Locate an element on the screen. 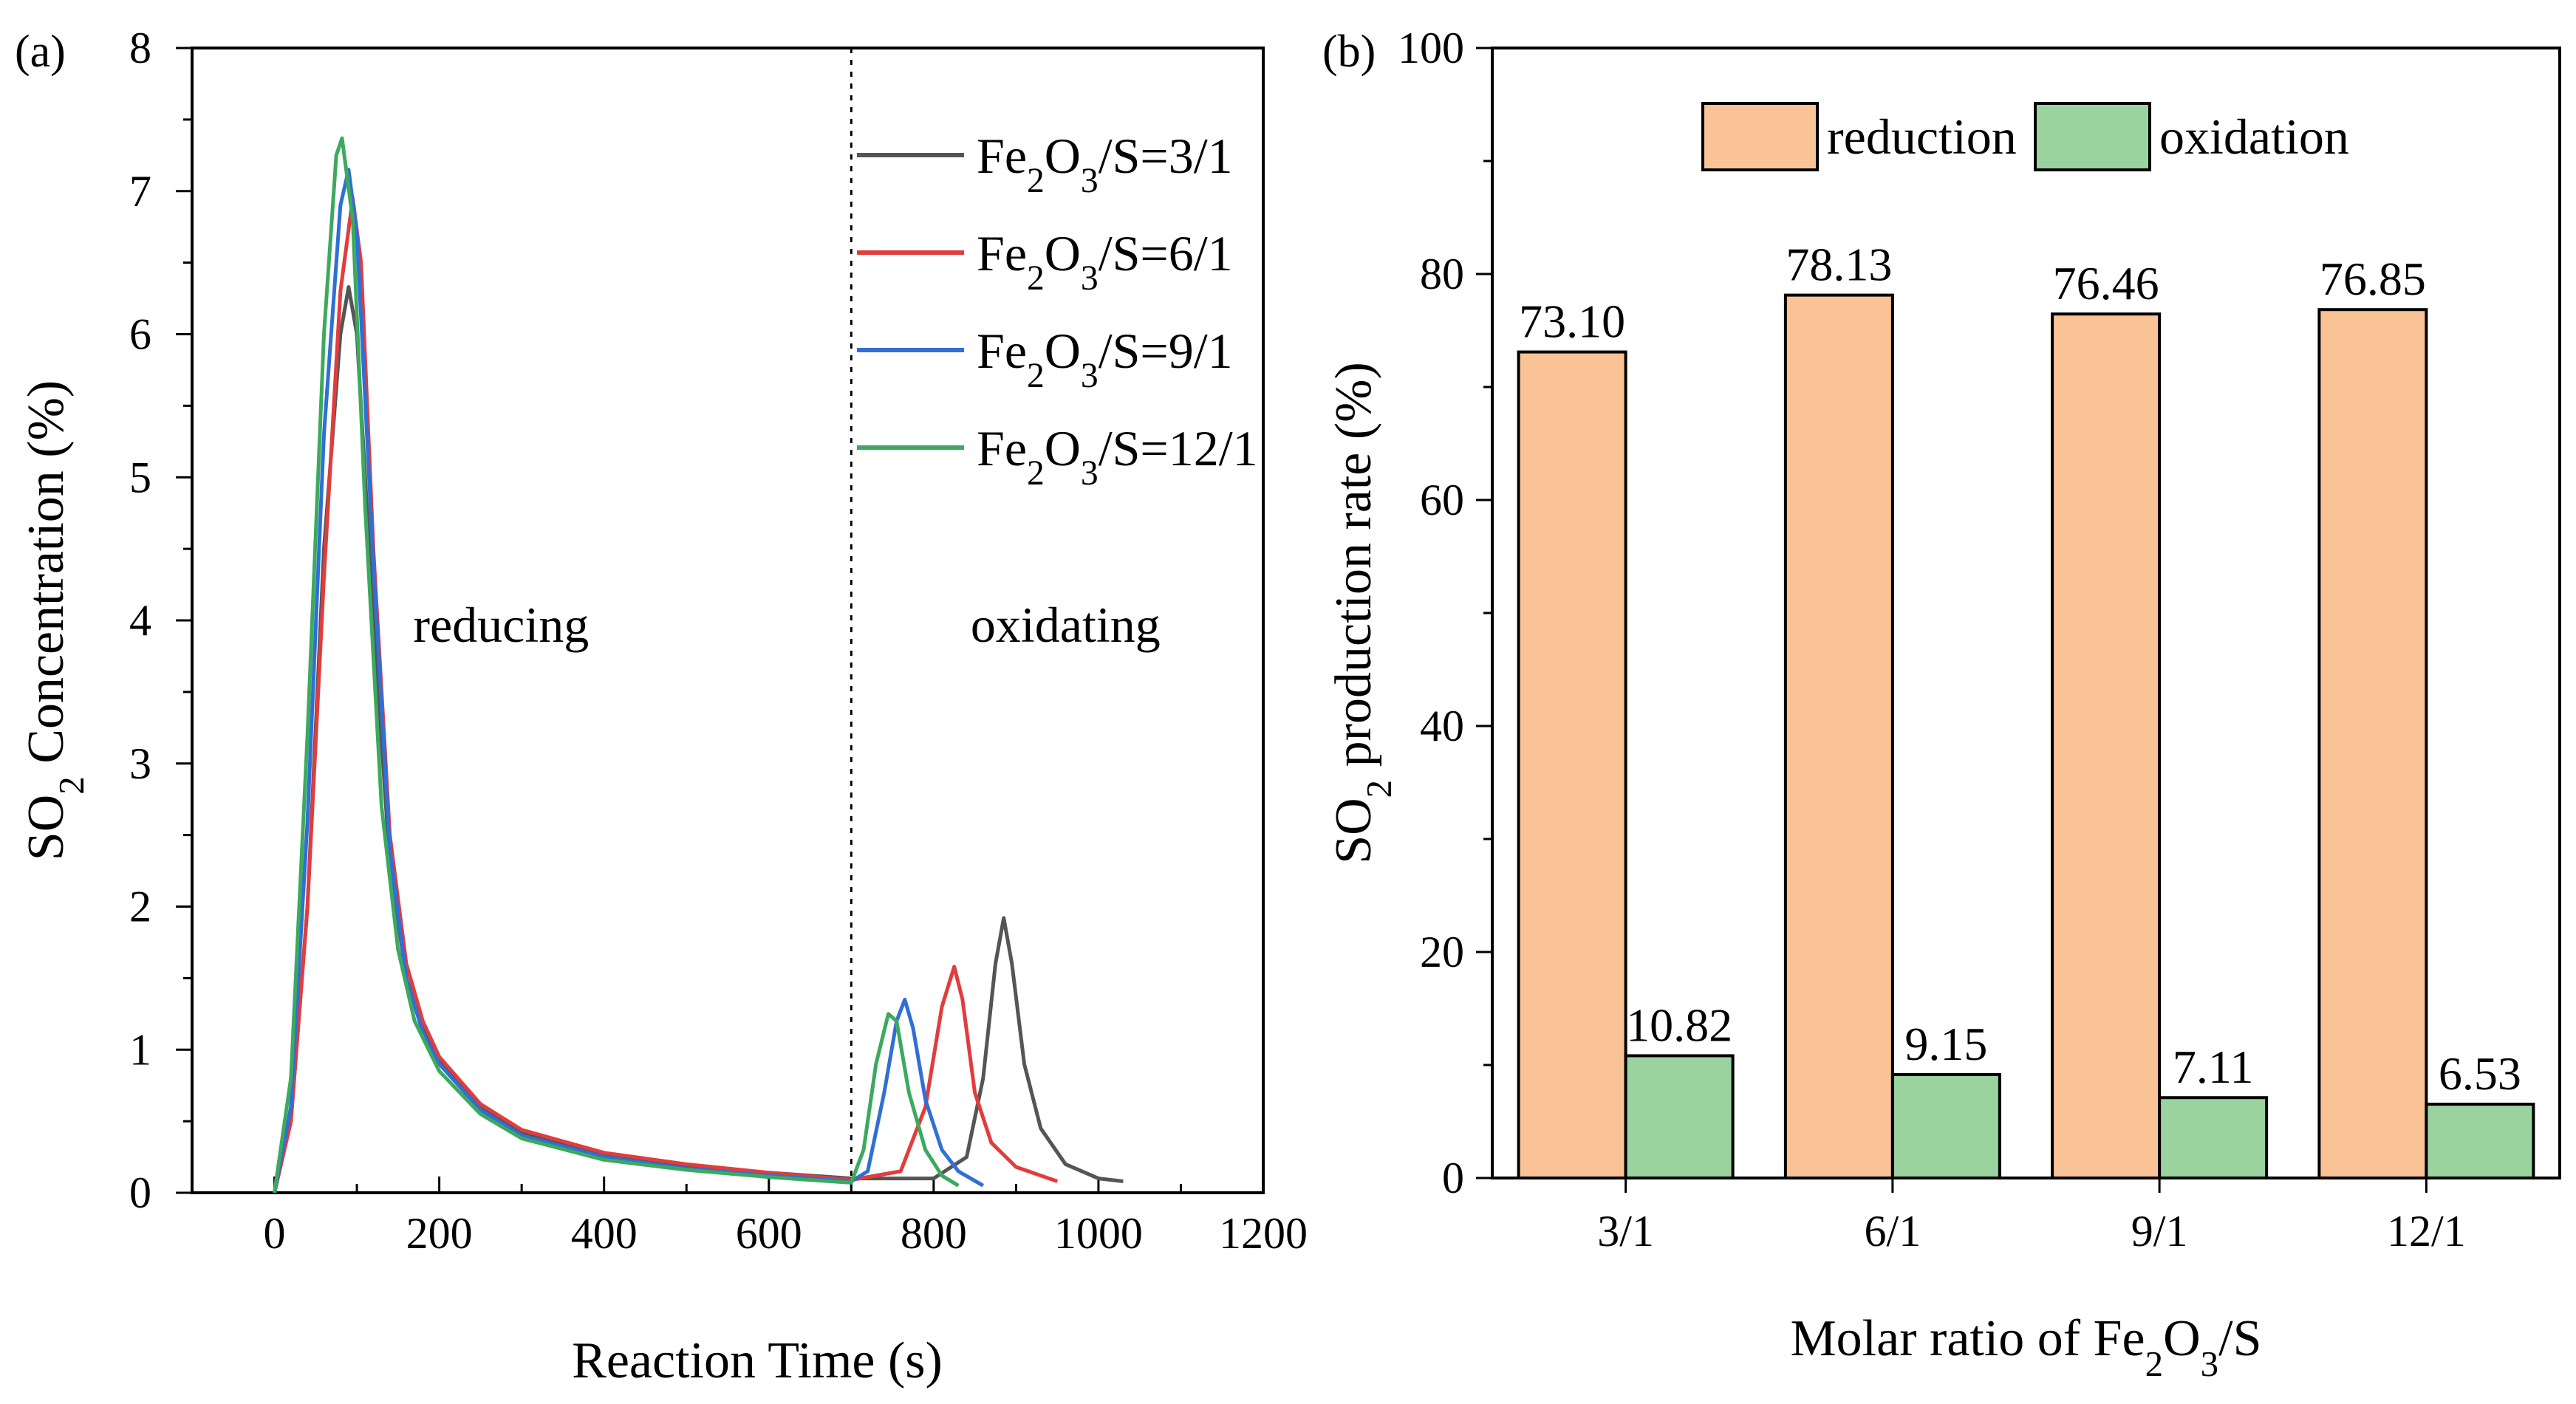 Image resolution: width=2576 pixels, height=1404 pixels. x-axis-label-part: Molar ratio of Fe is located at coordinates (1967, 1338).